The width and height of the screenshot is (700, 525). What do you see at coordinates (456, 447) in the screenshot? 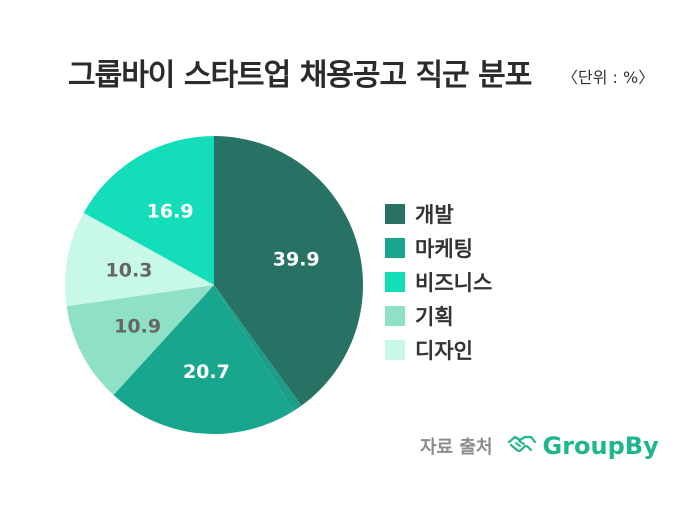
I see `source-label: 자료 출처` at bounding box center [456, 447].